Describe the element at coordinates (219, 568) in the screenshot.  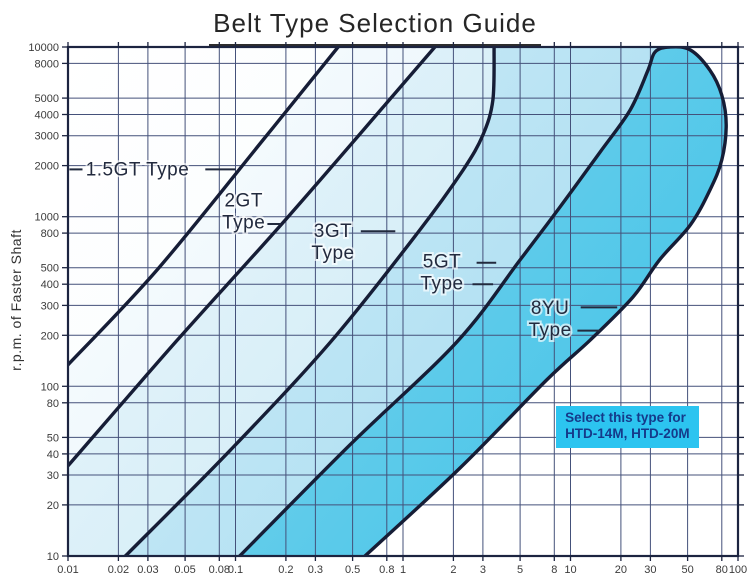
I see `x-tick-label: 0.08` at that location.